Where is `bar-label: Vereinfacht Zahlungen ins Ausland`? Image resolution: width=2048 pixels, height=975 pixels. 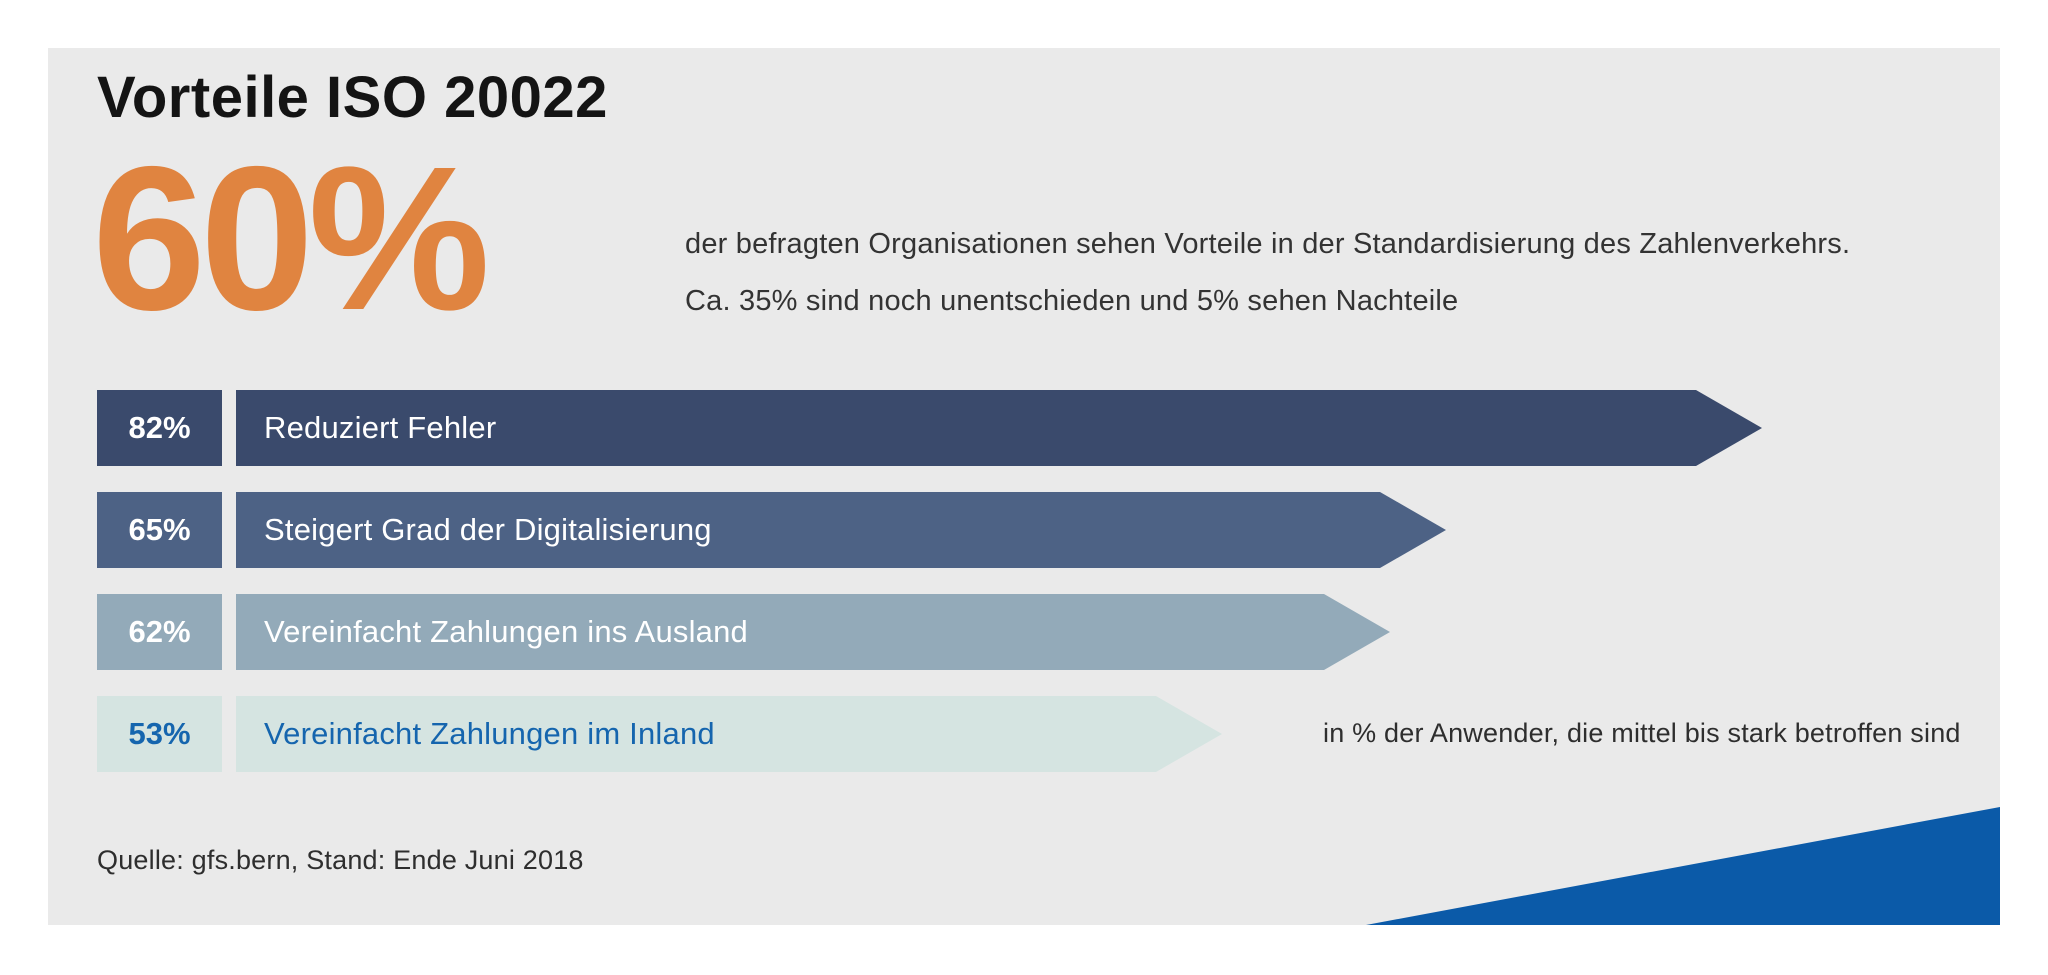
bar-label: Vereinfacht Zahlungen ins Ausland is located at coordinates (506, 631).